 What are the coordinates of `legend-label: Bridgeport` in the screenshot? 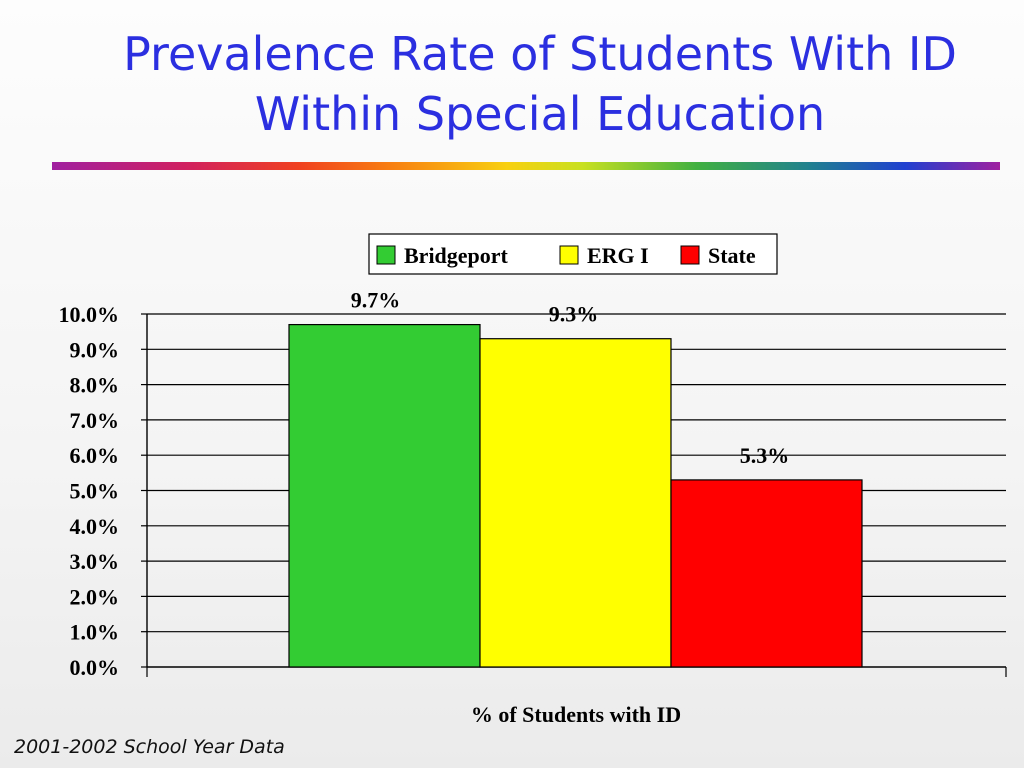 It's located at (456, 255).